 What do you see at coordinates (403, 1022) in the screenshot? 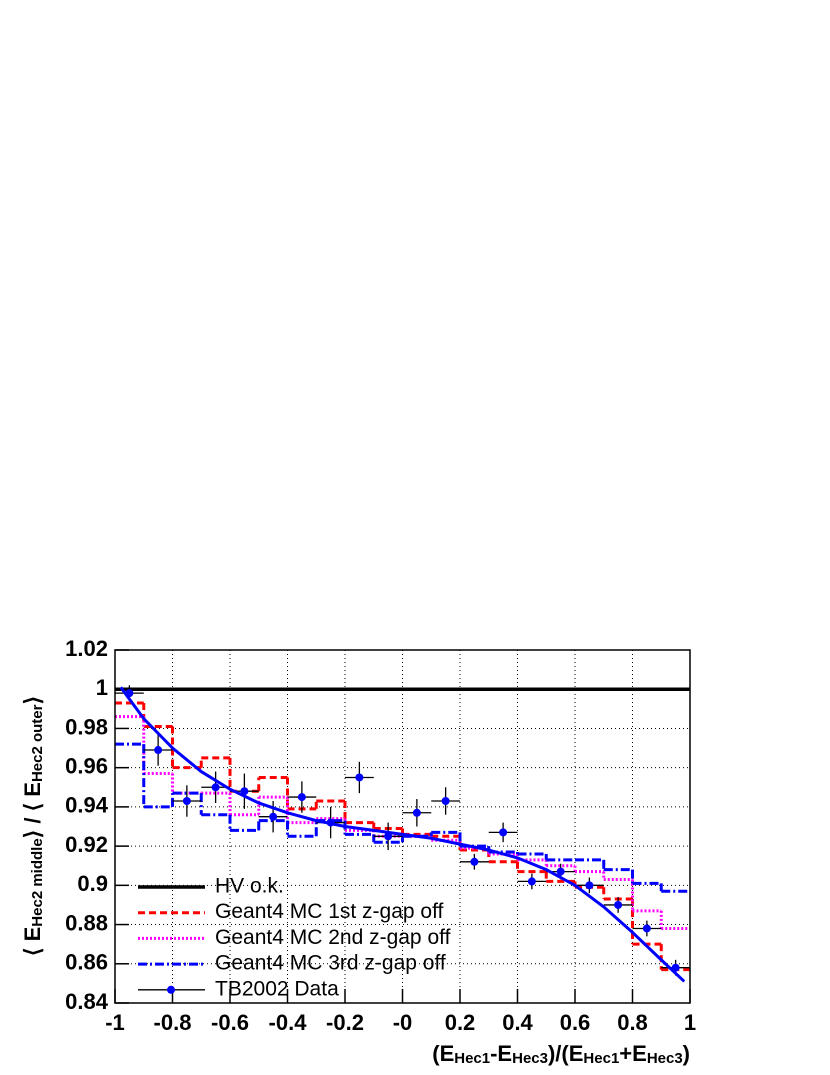
I see `x-tick-label: -0` at bounding box center [403, 1022].